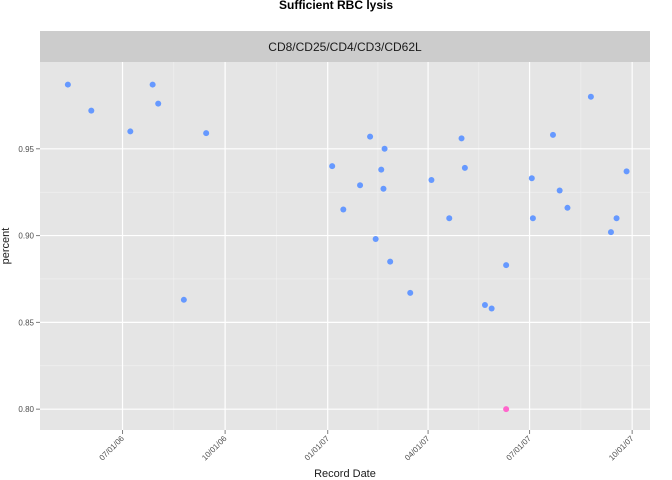 This screenshot has width=672, height=480. Describe the element at coordinates (26, 409) in the screenshot. I see `y-tick-label: 0.80` at that location.